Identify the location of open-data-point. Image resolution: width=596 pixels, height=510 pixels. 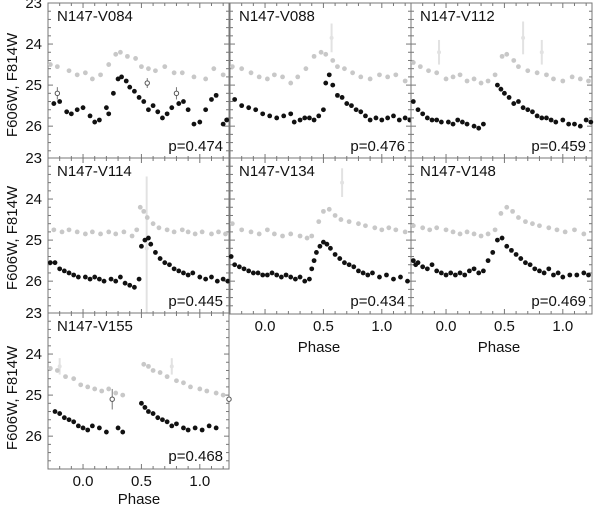
(176, 93).